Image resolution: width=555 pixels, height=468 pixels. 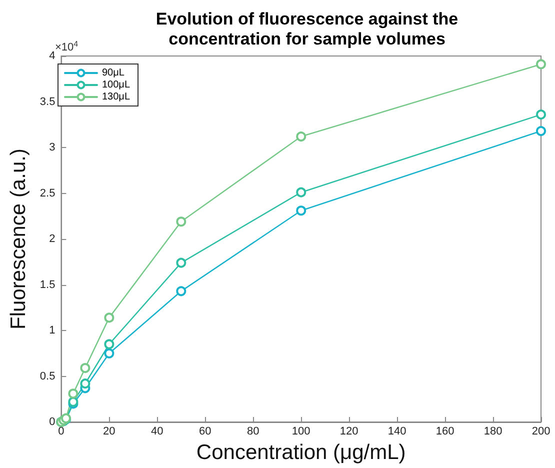 What do you see at coordinates (52, 239) in the screenshot?
I see `y-tick-label: 2` at bounding box center [52, 239].